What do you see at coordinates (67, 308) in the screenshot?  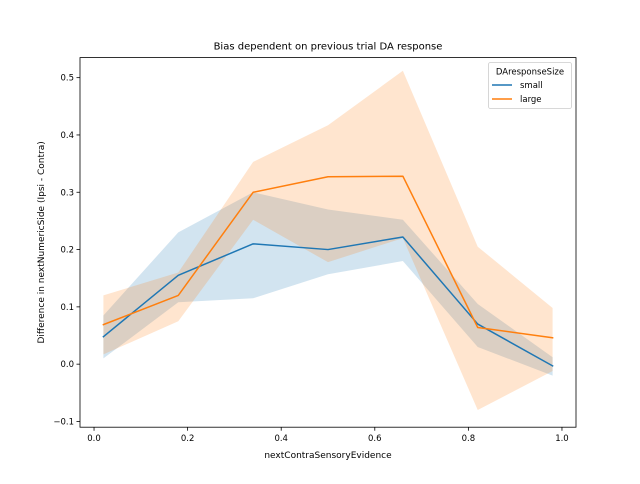 I see `y-tick-label: 0.1` at bounding box center [67, 308].